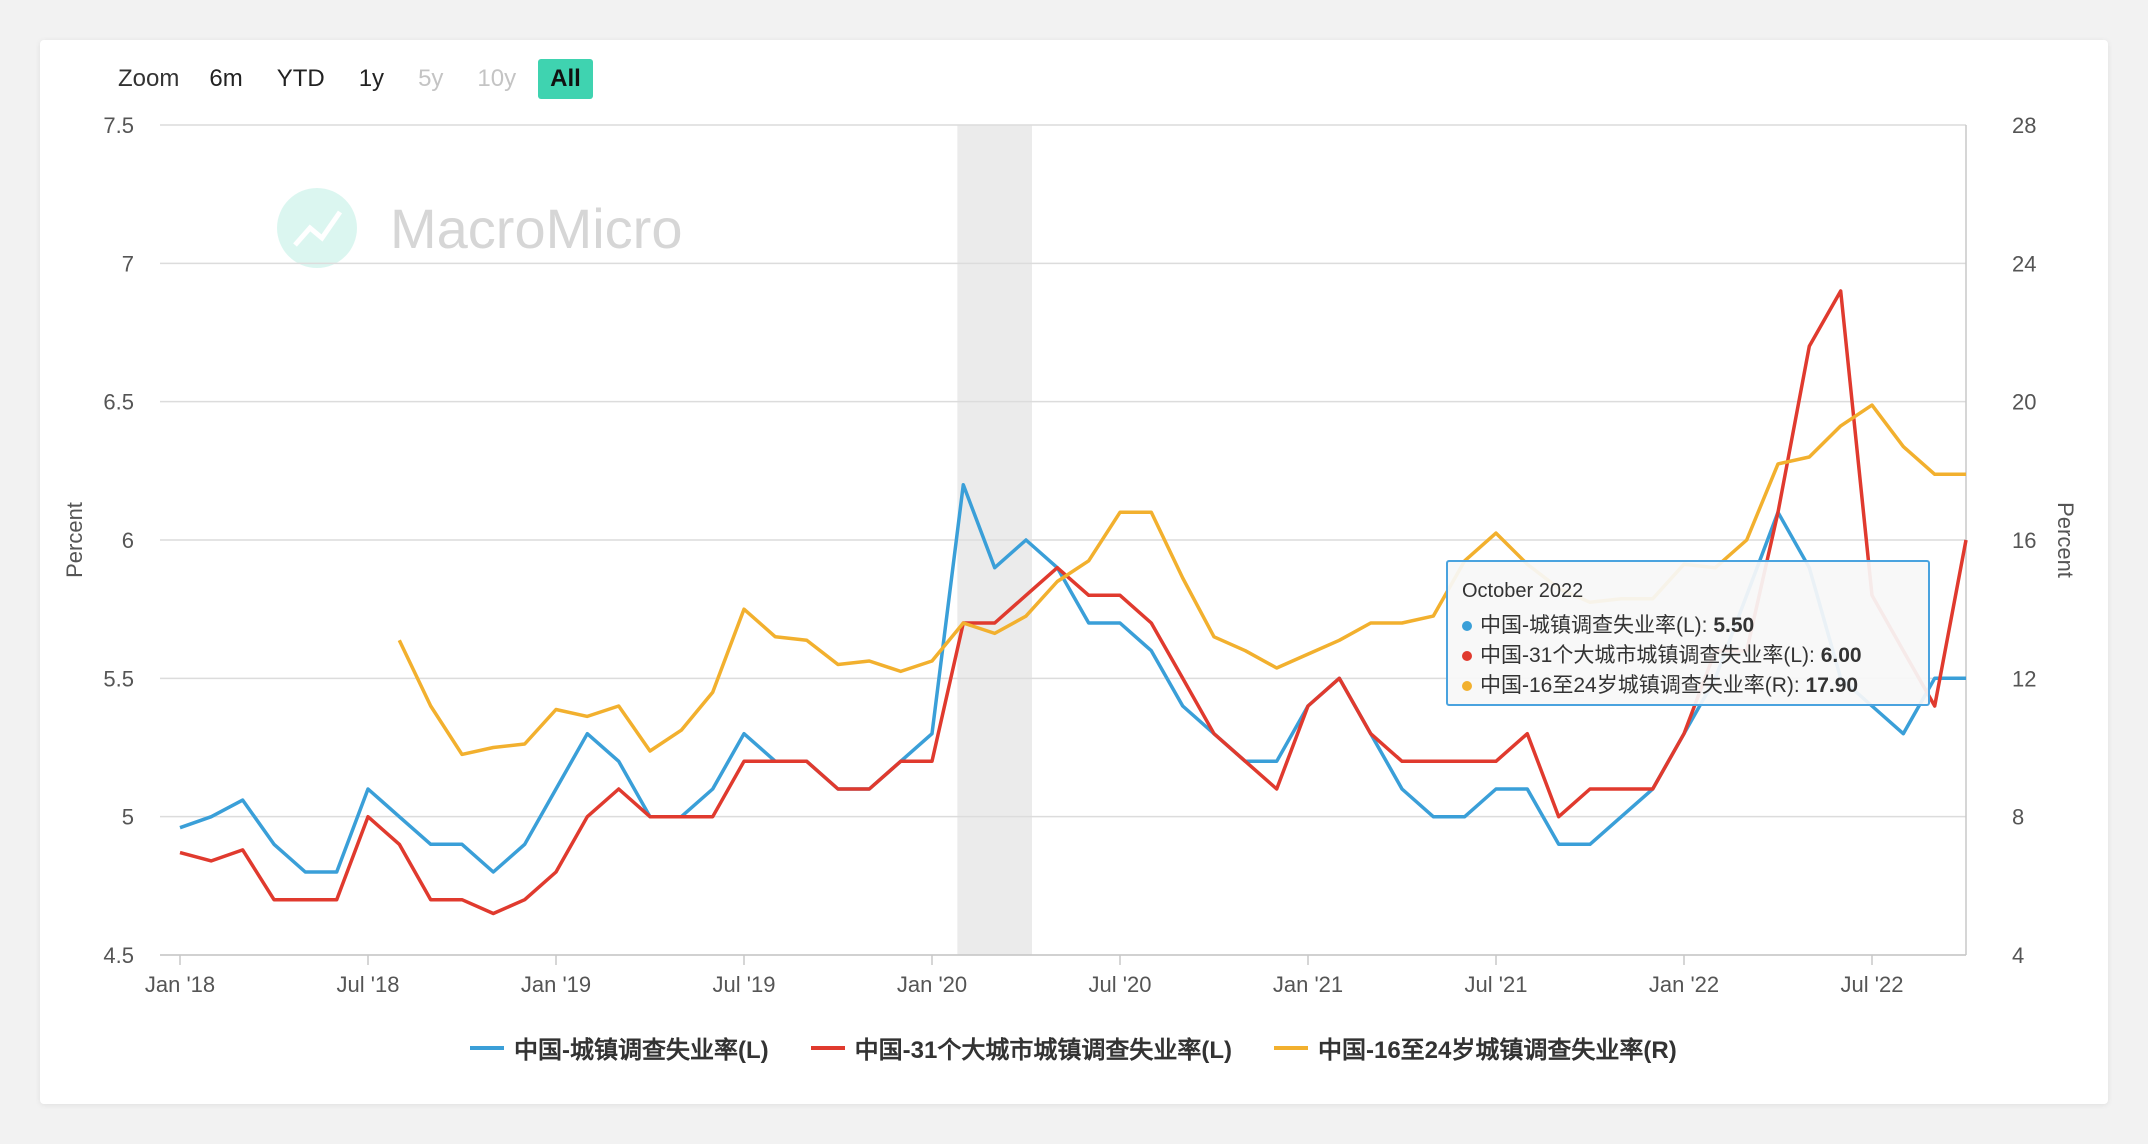  Describe the element at coordinates (1043, 1047) in the screenshot. I see `legend-label: 中国-31个大城市城镇调查失业率(L)` at that location.